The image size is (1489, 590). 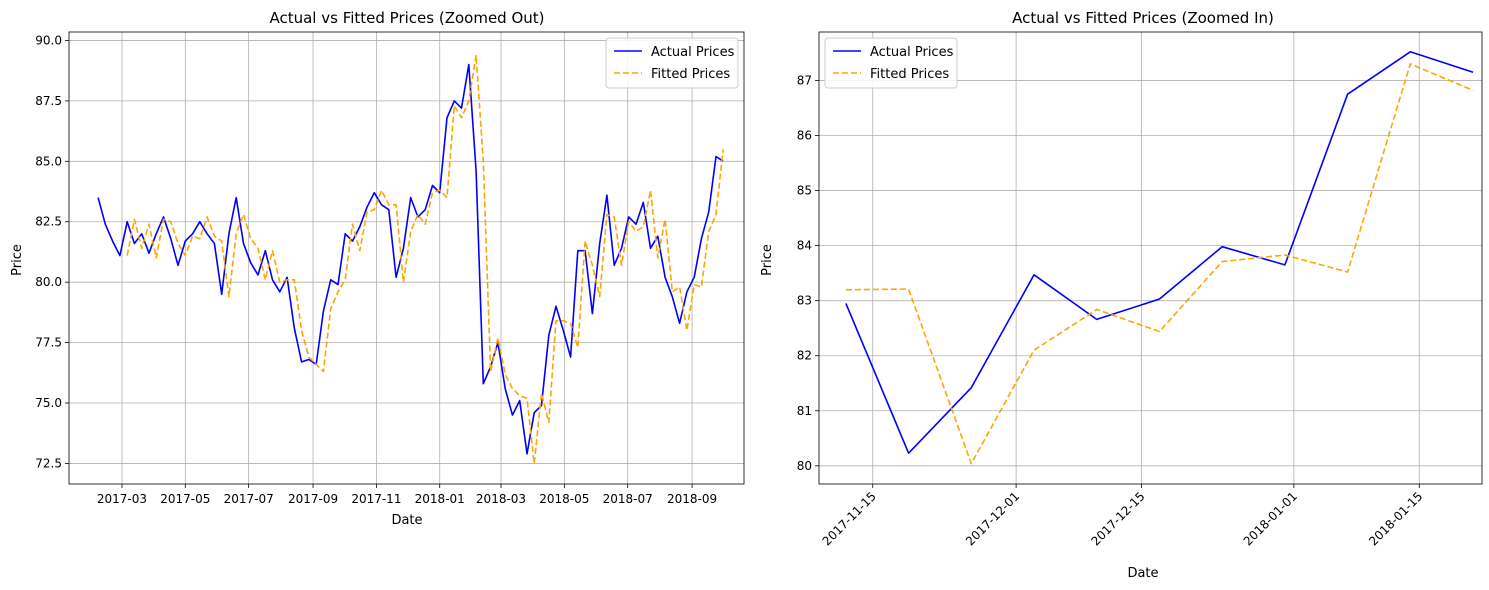 What do you see at coordinates (1117, 518) in the screenshot?
I see `x-tick-label: 2017-12-15` at bounding box center [1117, 518].